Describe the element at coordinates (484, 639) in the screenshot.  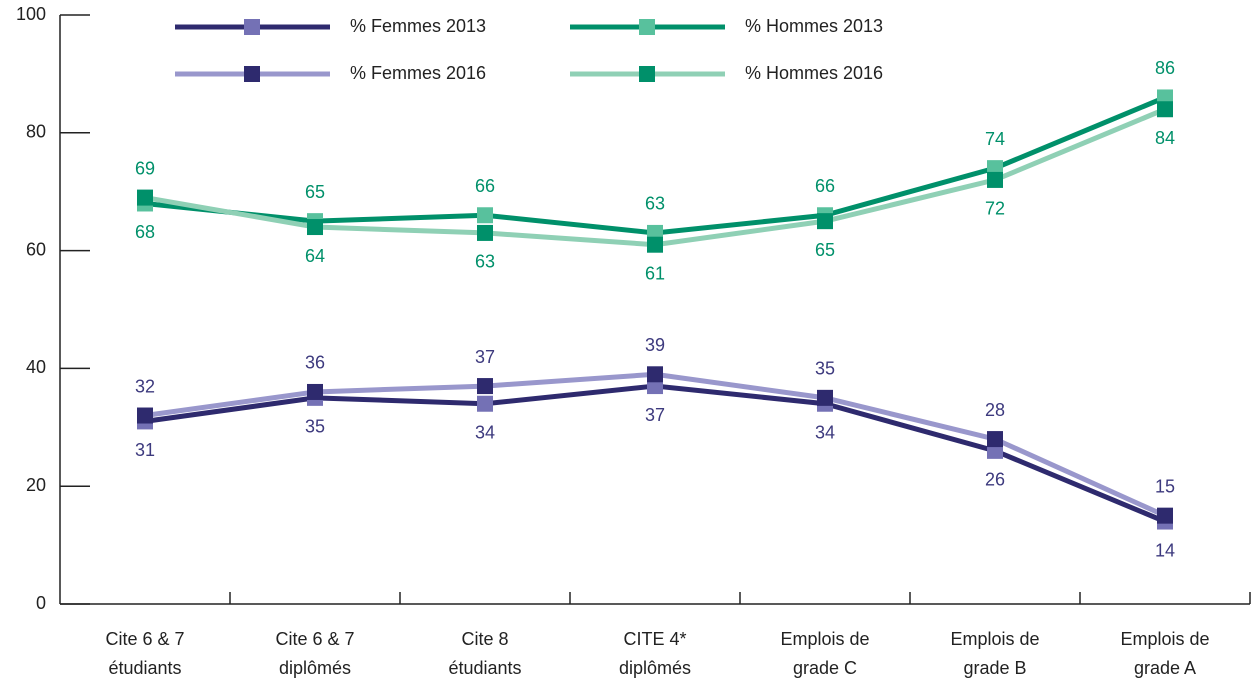
I see `x-tick-label: Cite 8` at that location.